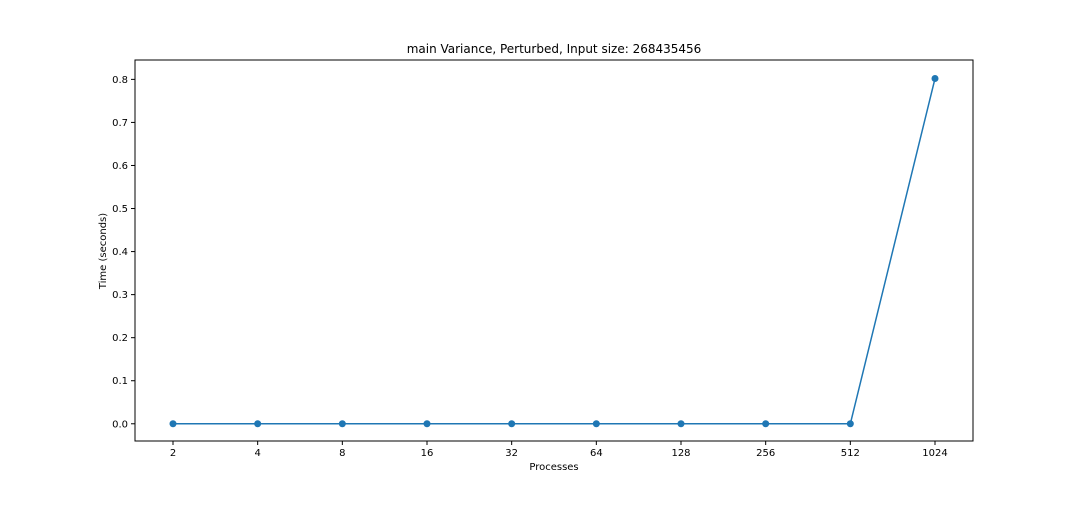 The width and height of the screenshot is (1080, 508). Describe the element at coordinates (553, 467) in the screenshot. I see `x-axis-label: Processes` at that location.